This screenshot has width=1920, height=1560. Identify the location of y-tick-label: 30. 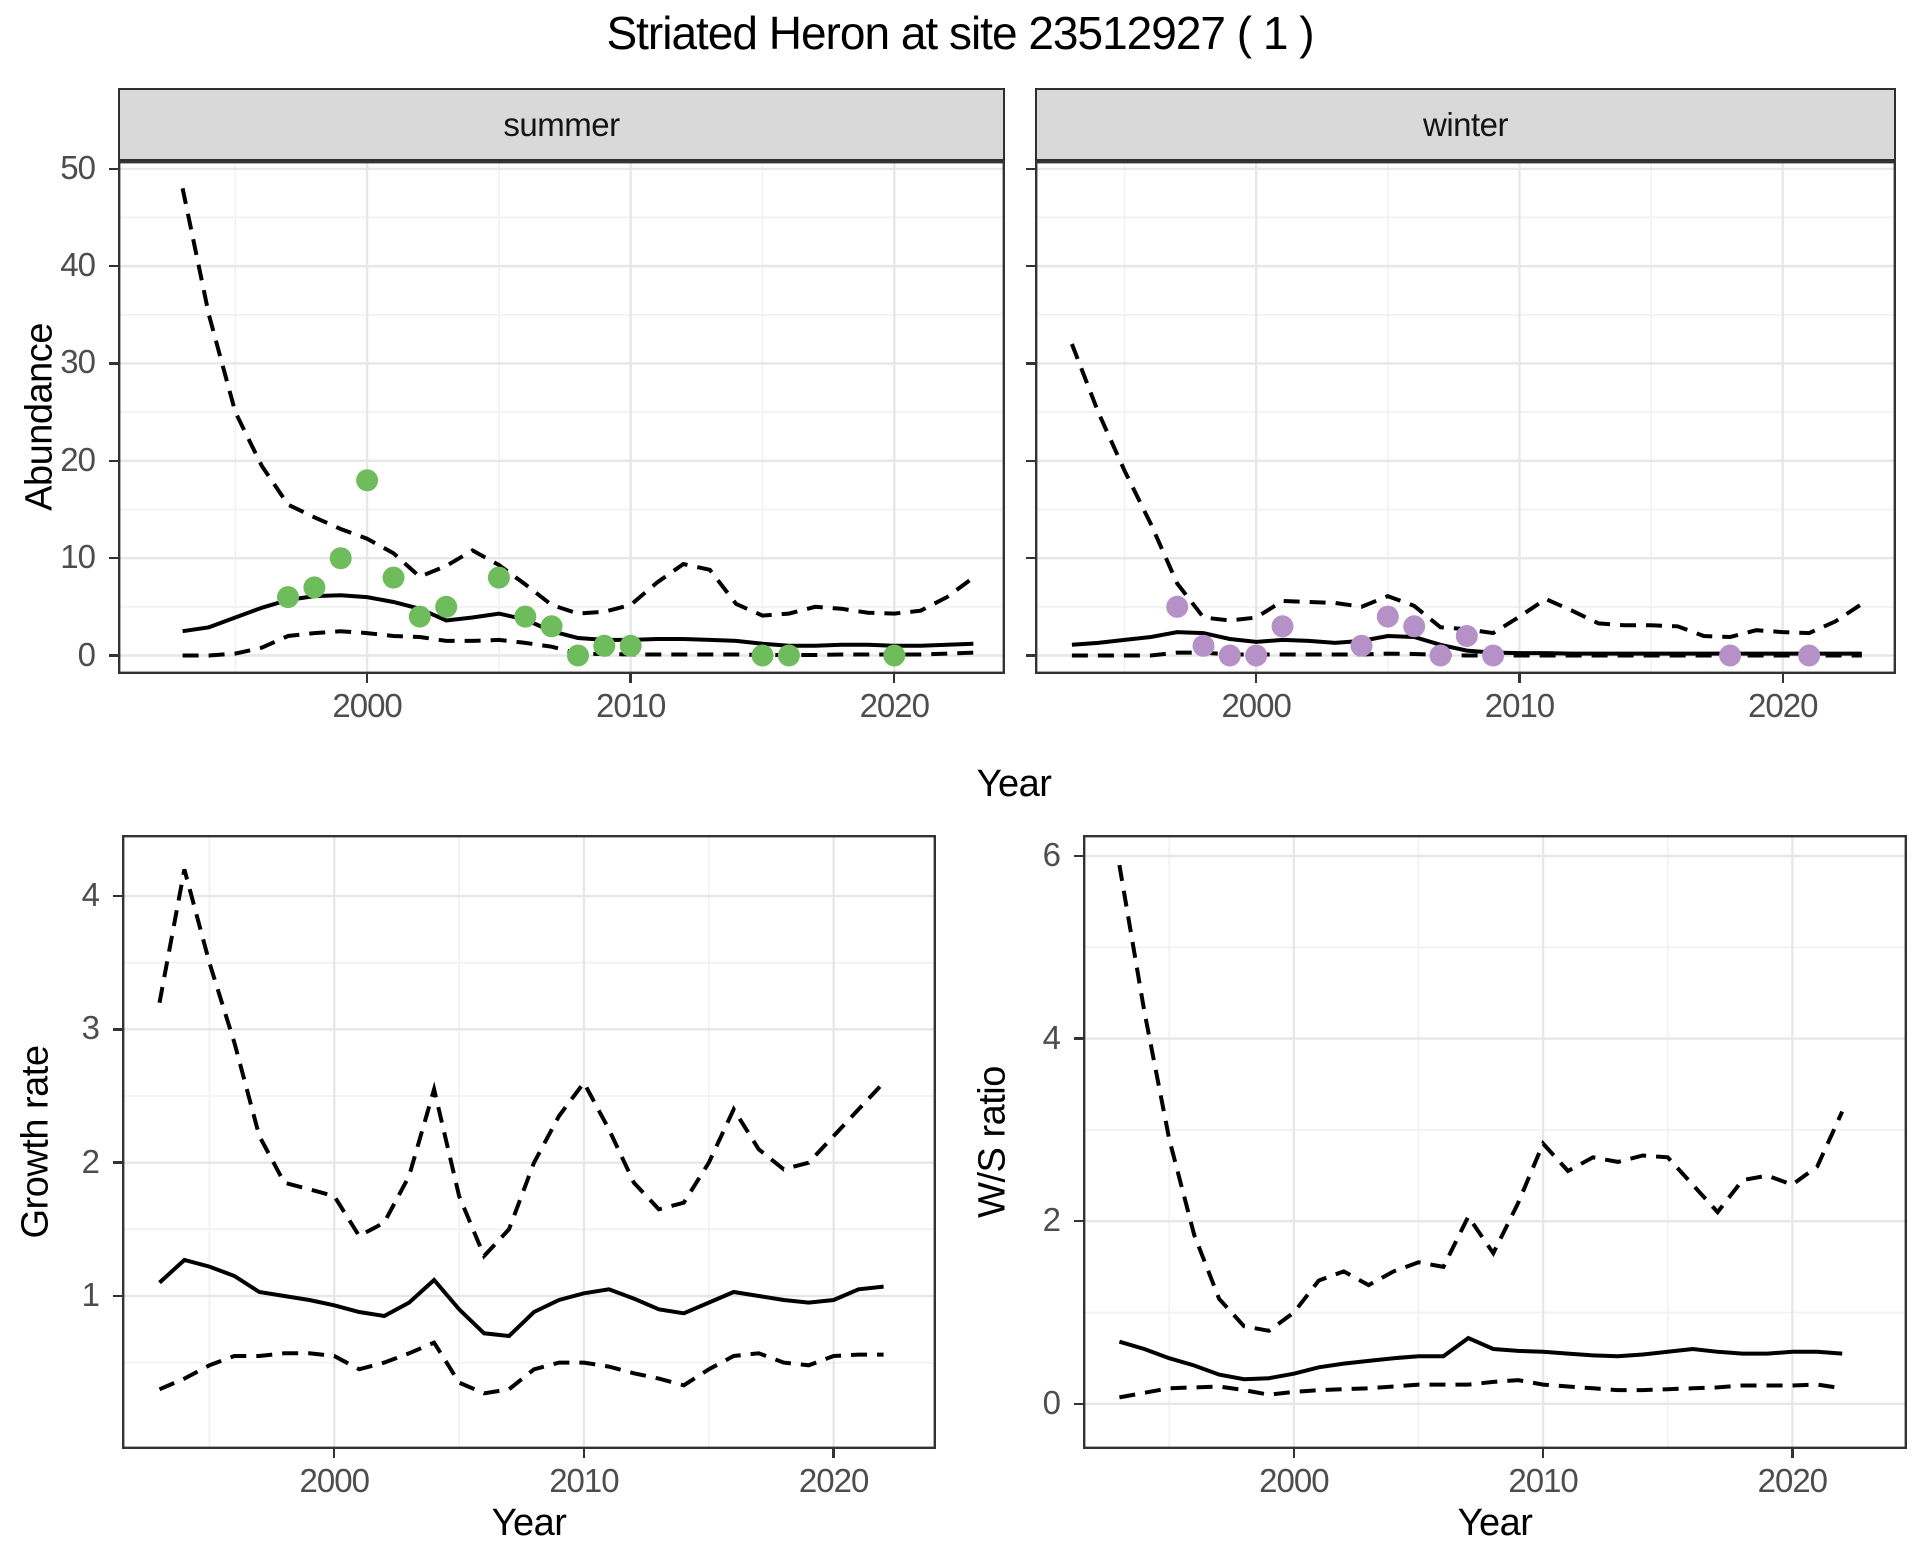
(78, 362).